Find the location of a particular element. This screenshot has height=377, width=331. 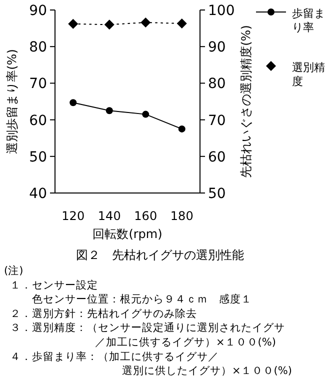

legend-label: 選別精度 is located at coordinates (308, 74).